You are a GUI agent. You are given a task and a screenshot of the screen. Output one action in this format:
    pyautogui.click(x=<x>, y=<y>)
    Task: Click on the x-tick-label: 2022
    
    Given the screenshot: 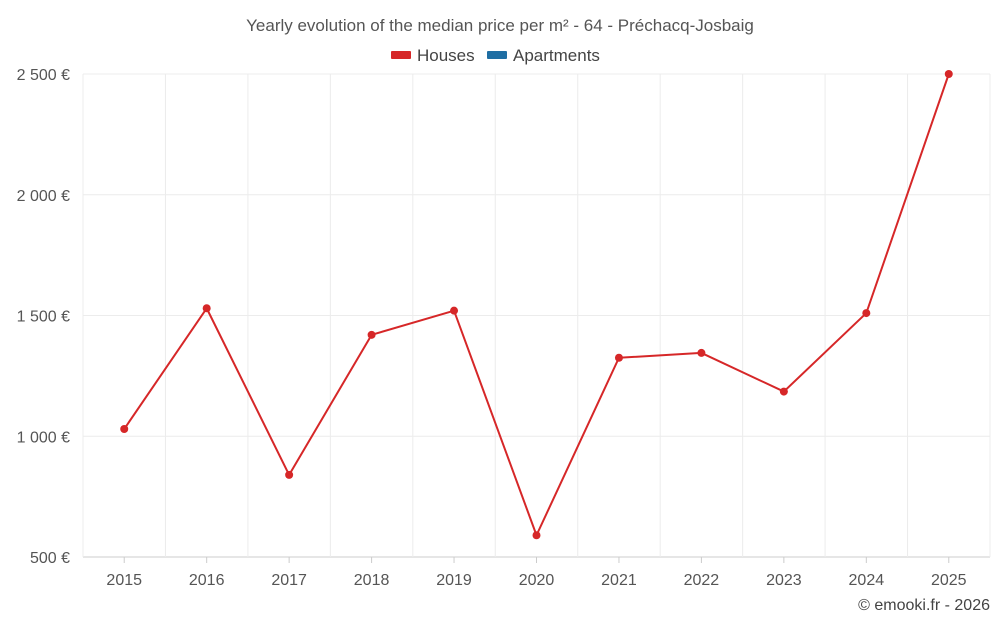 What is the action you would take?
    pyautogui.click(x=702, y=580)
    